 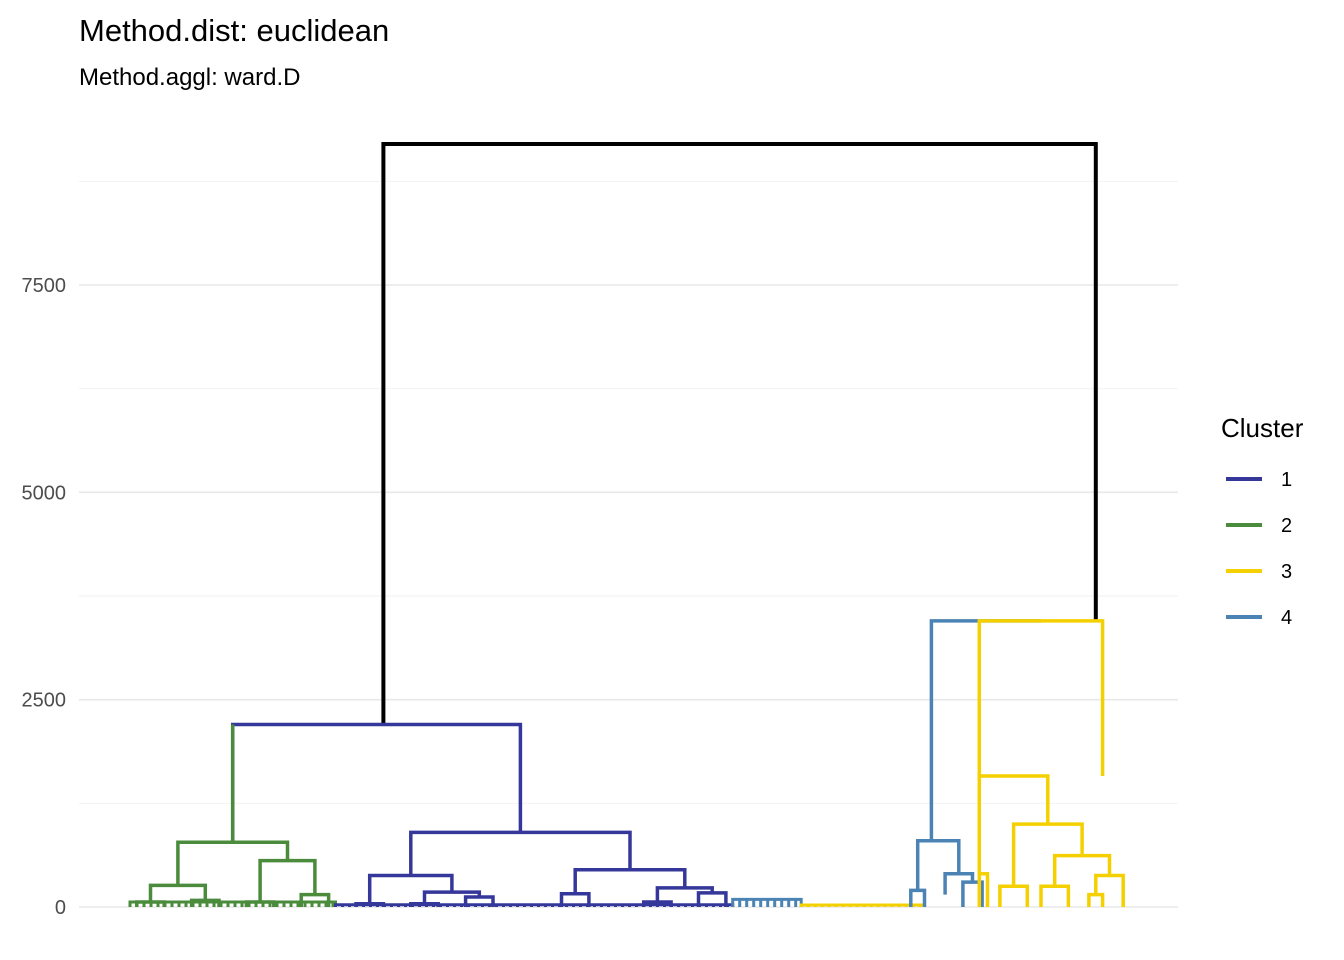 What do you see at coordinates (1286, 480) in the screenshot?
I see `legend-label: 1` at bounding box center [1286, 480].